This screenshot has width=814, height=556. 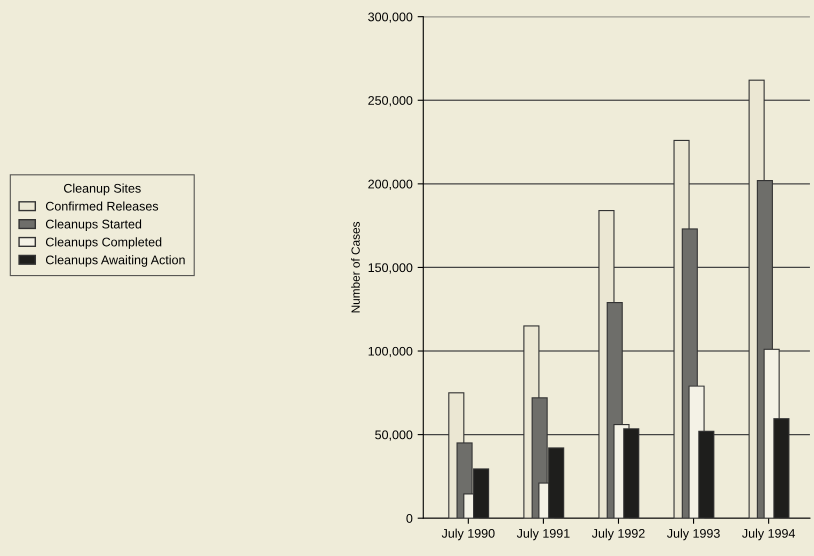 What do you see at coordinates (769, 534) in the screenshot?
I see `x-tick-label: July 1994` at bounding box center [769, 534].